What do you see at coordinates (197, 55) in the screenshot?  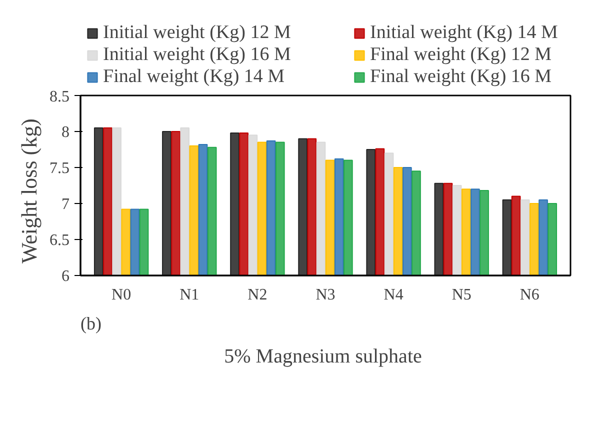 I see `legend-label: Initial weight (Kg) 16 M` at bounding box center [197, 55].